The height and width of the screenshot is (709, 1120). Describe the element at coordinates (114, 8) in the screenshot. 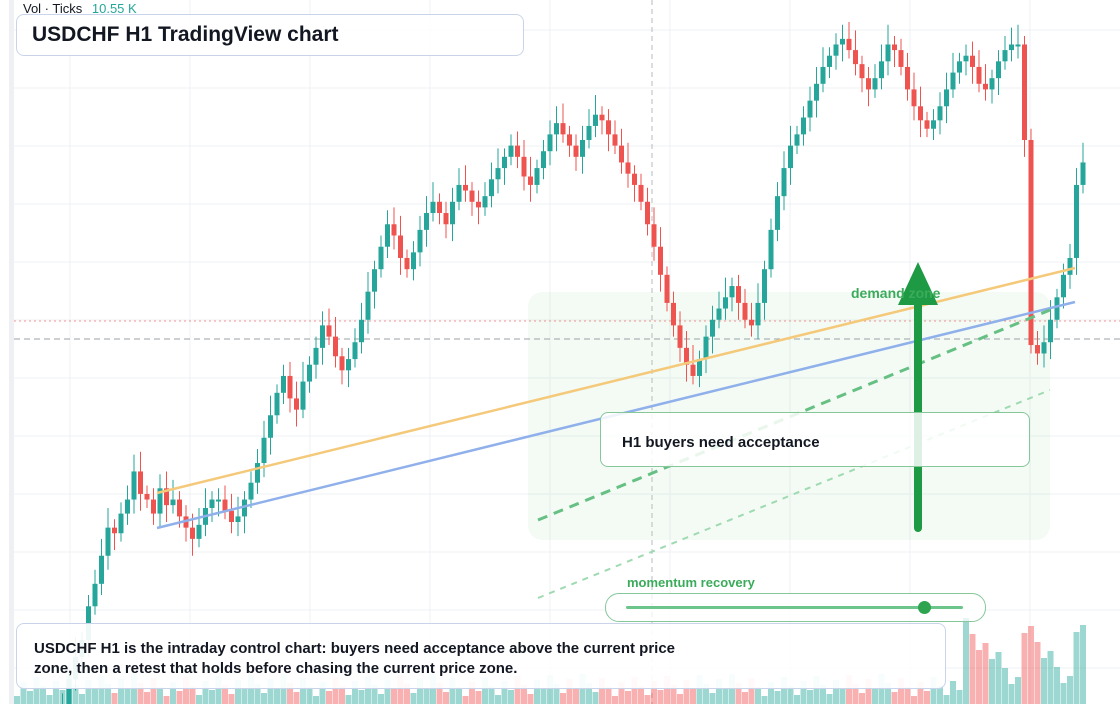

I see `volume-legend-value: 10.55 K` at that location.